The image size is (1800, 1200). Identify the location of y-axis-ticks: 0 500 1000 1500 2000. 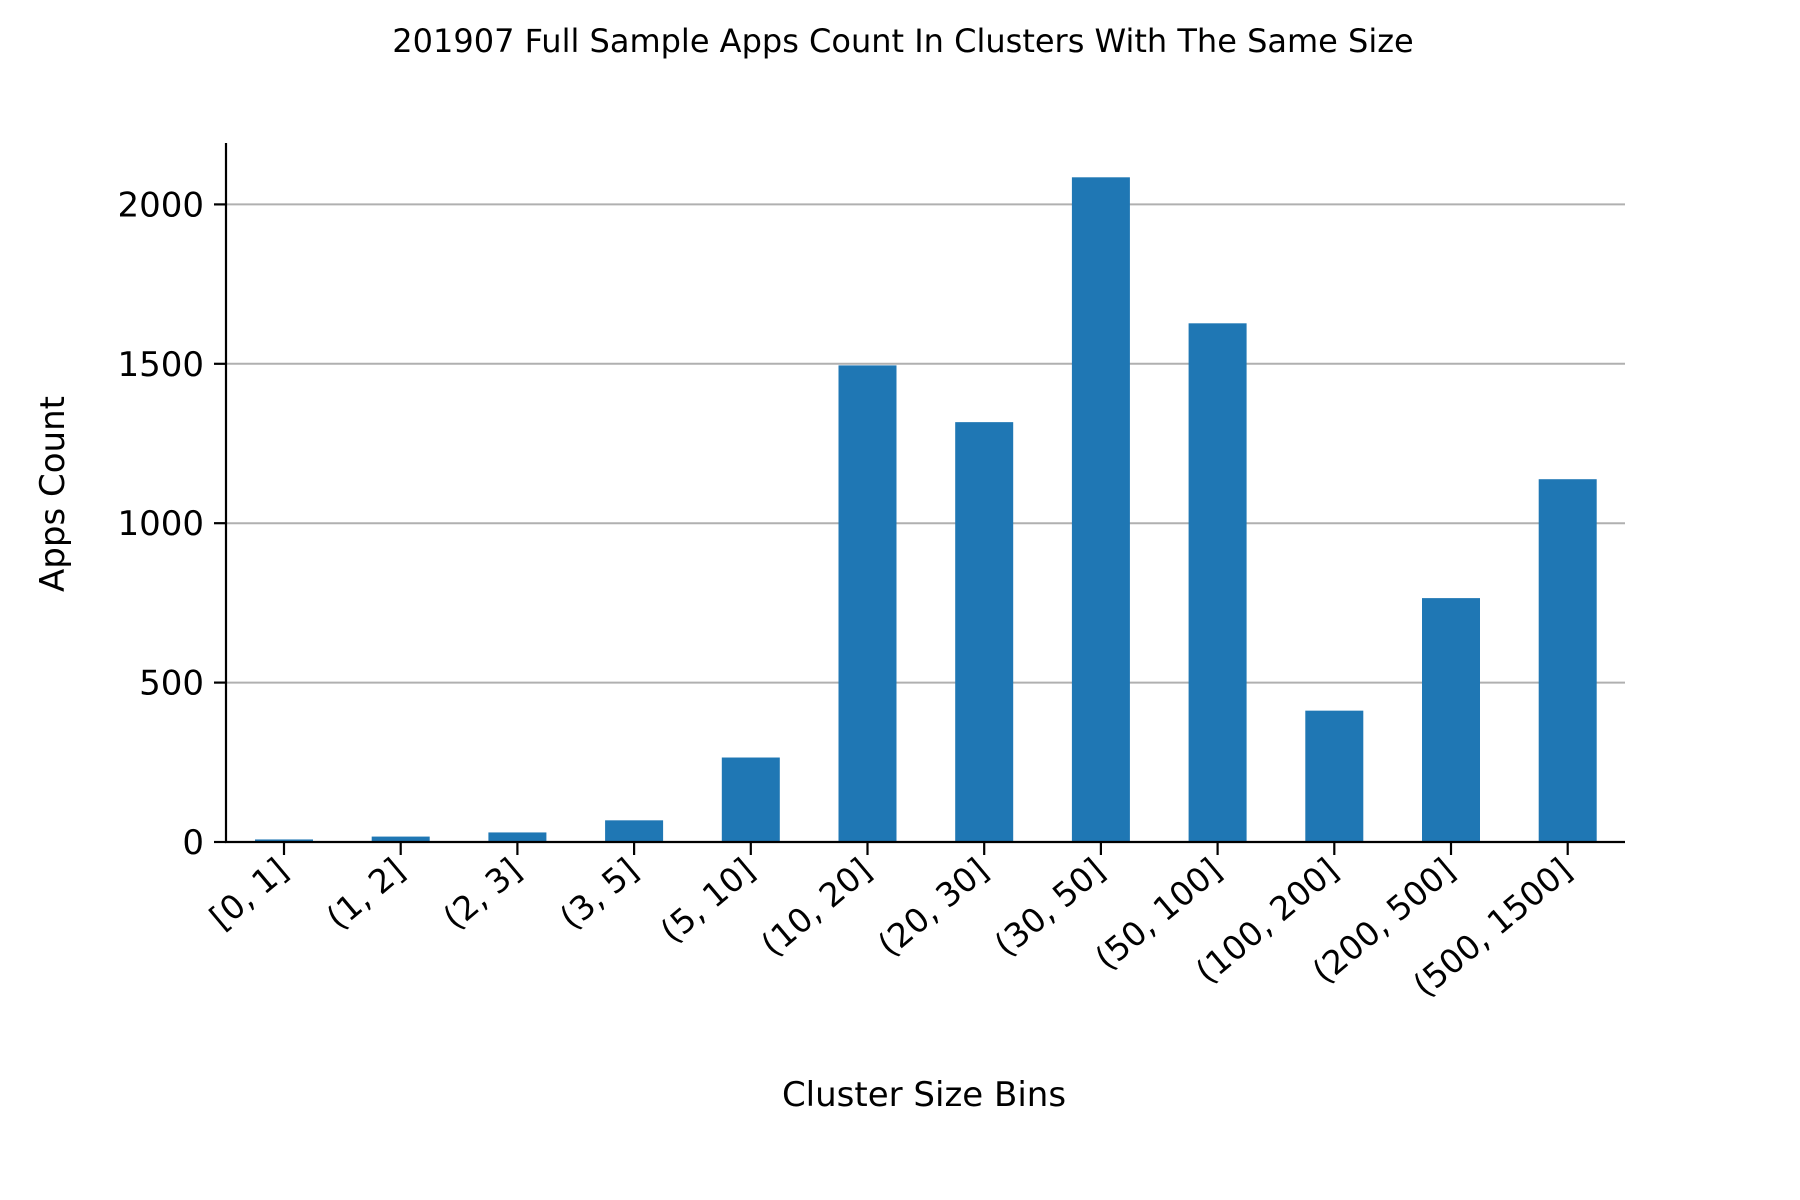
(171, 524).